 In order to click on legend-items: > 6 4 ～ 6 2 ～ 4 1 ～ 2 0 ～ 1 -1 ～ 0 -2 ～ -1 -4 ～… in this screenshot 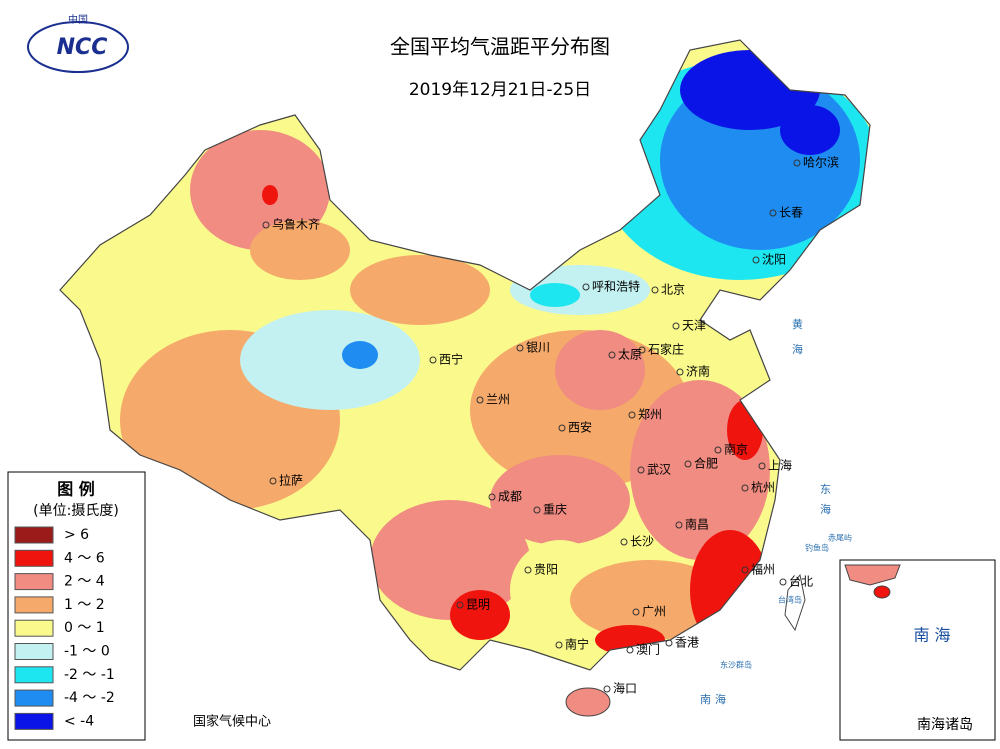, I will do `click(64, 628)`.